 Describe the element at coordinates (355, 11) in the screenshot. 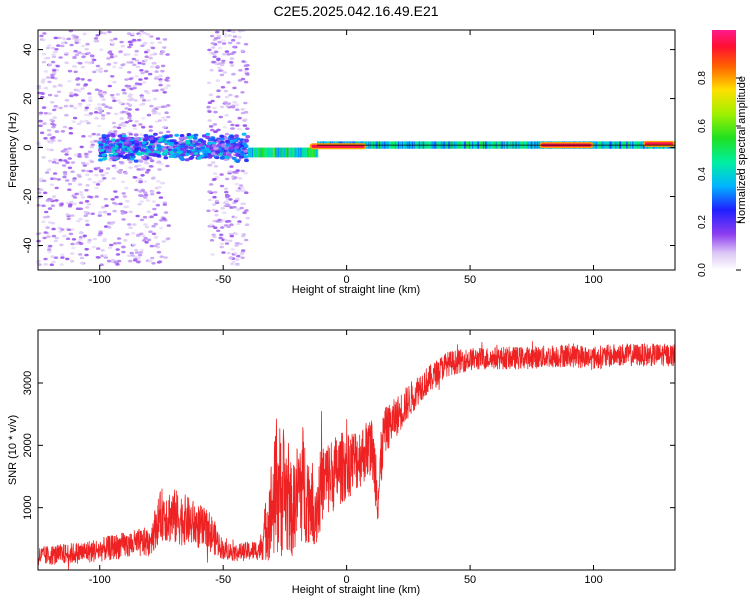

I see `figure-title: C2E5.2025.042.16.49.E21` at that location.